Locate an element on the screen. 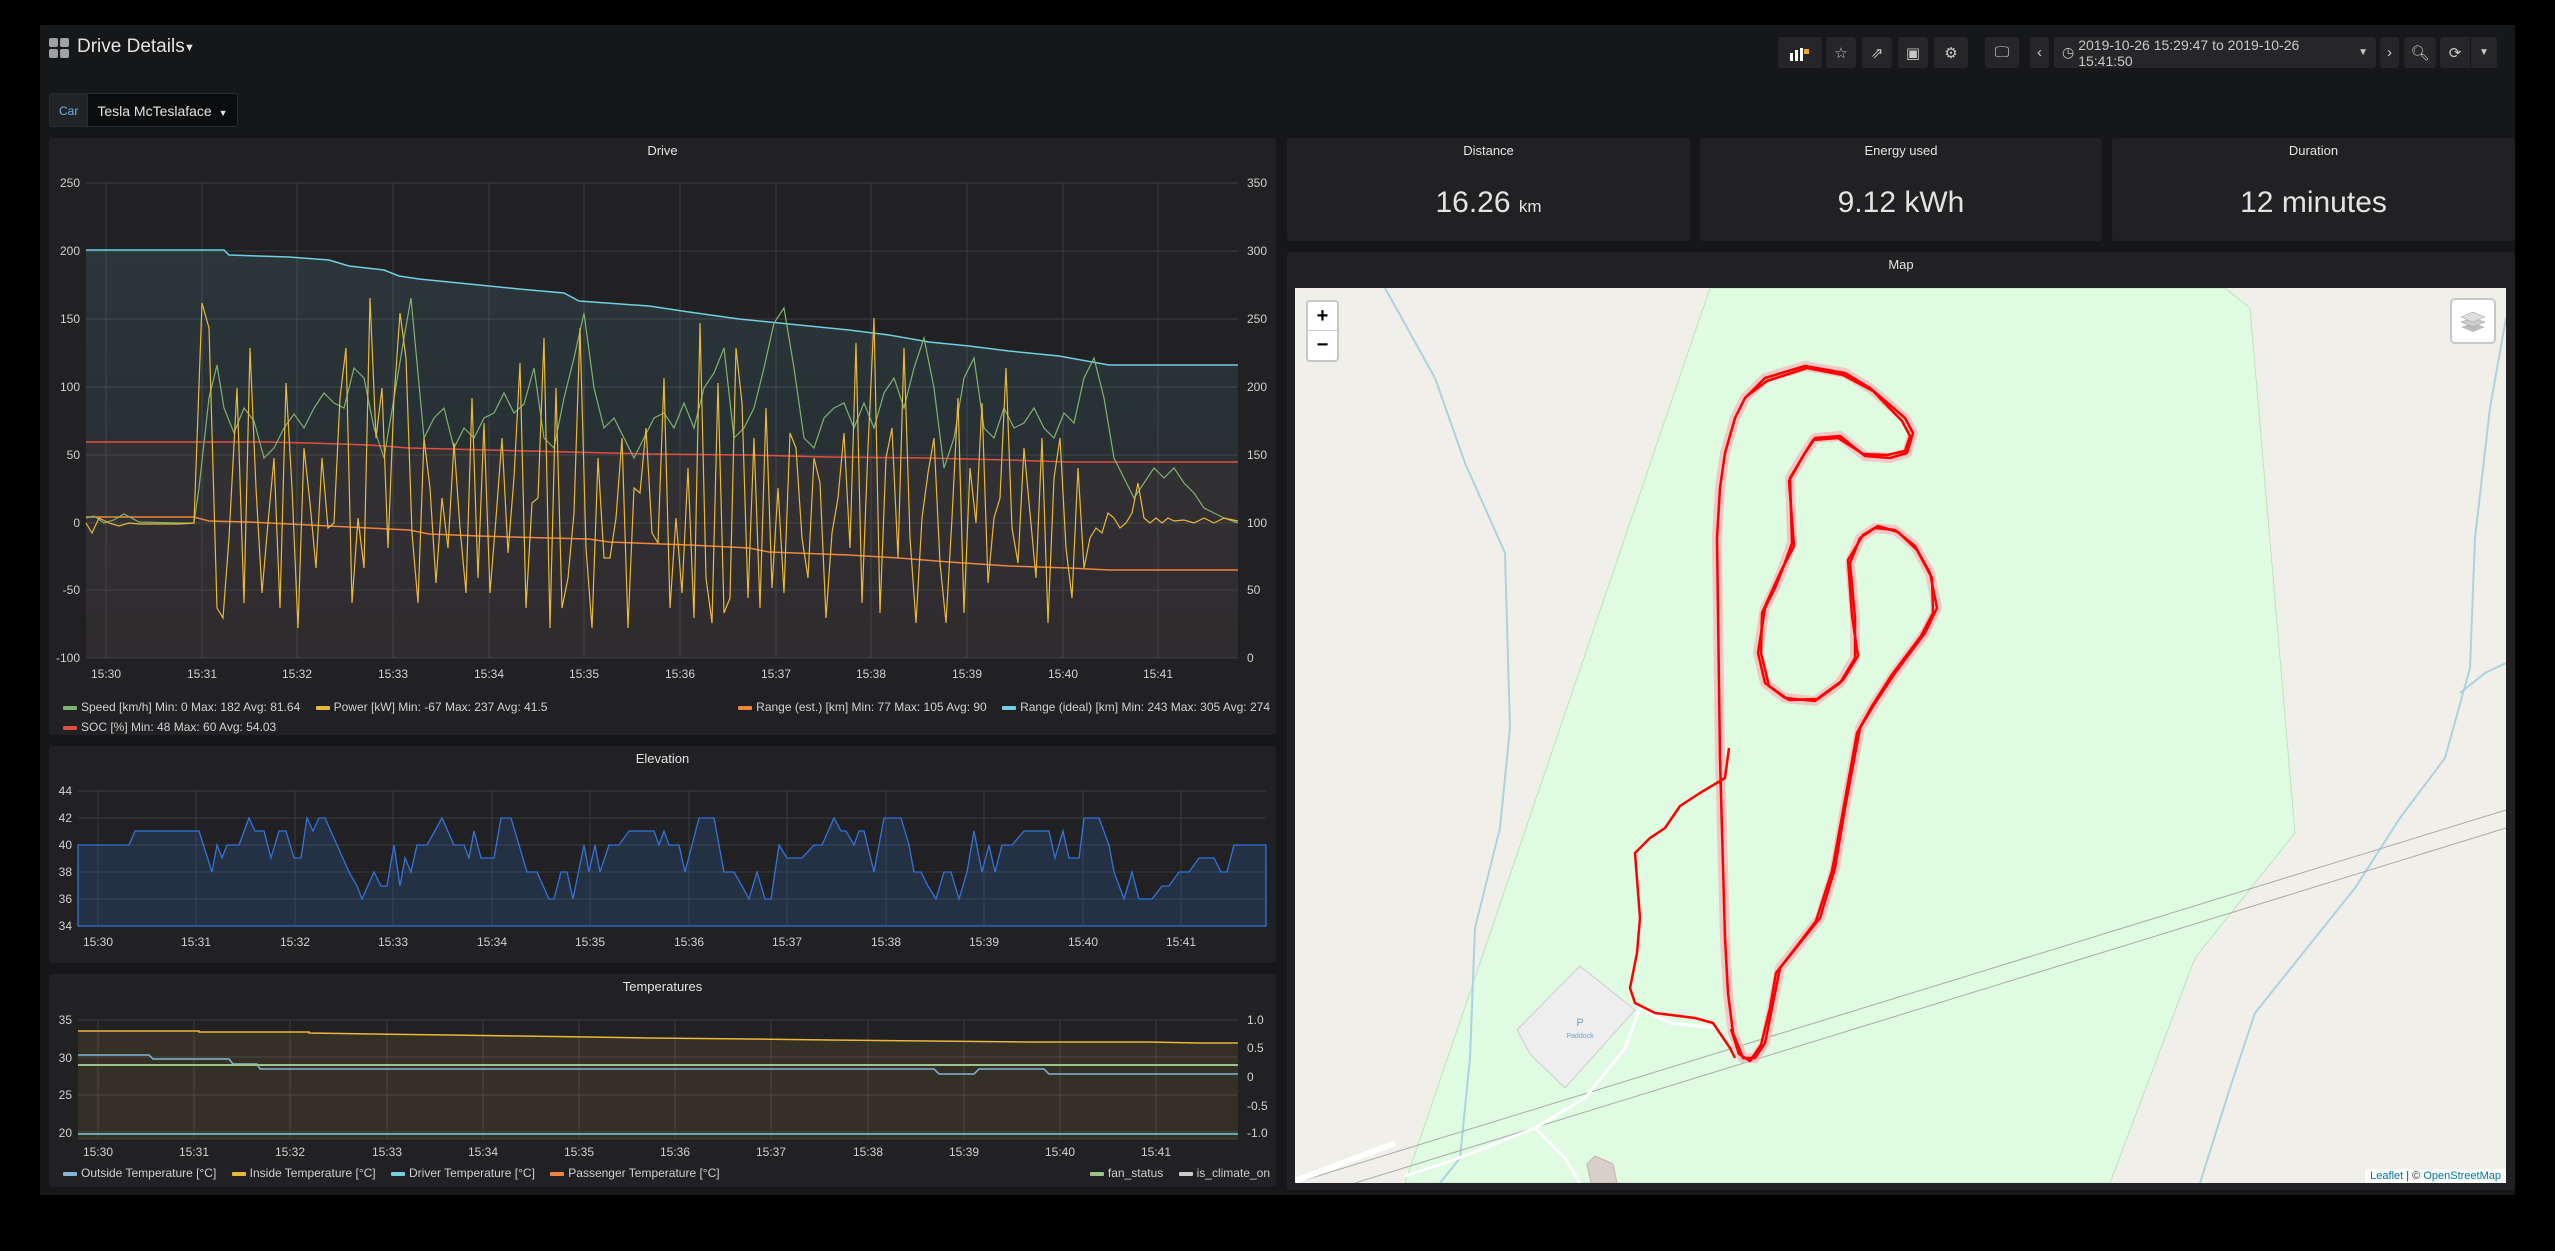 Image resolution: width=2555 pixels, height=1251 pixels. svg-text: 1.0 is located at coordinates (1255, 1020).